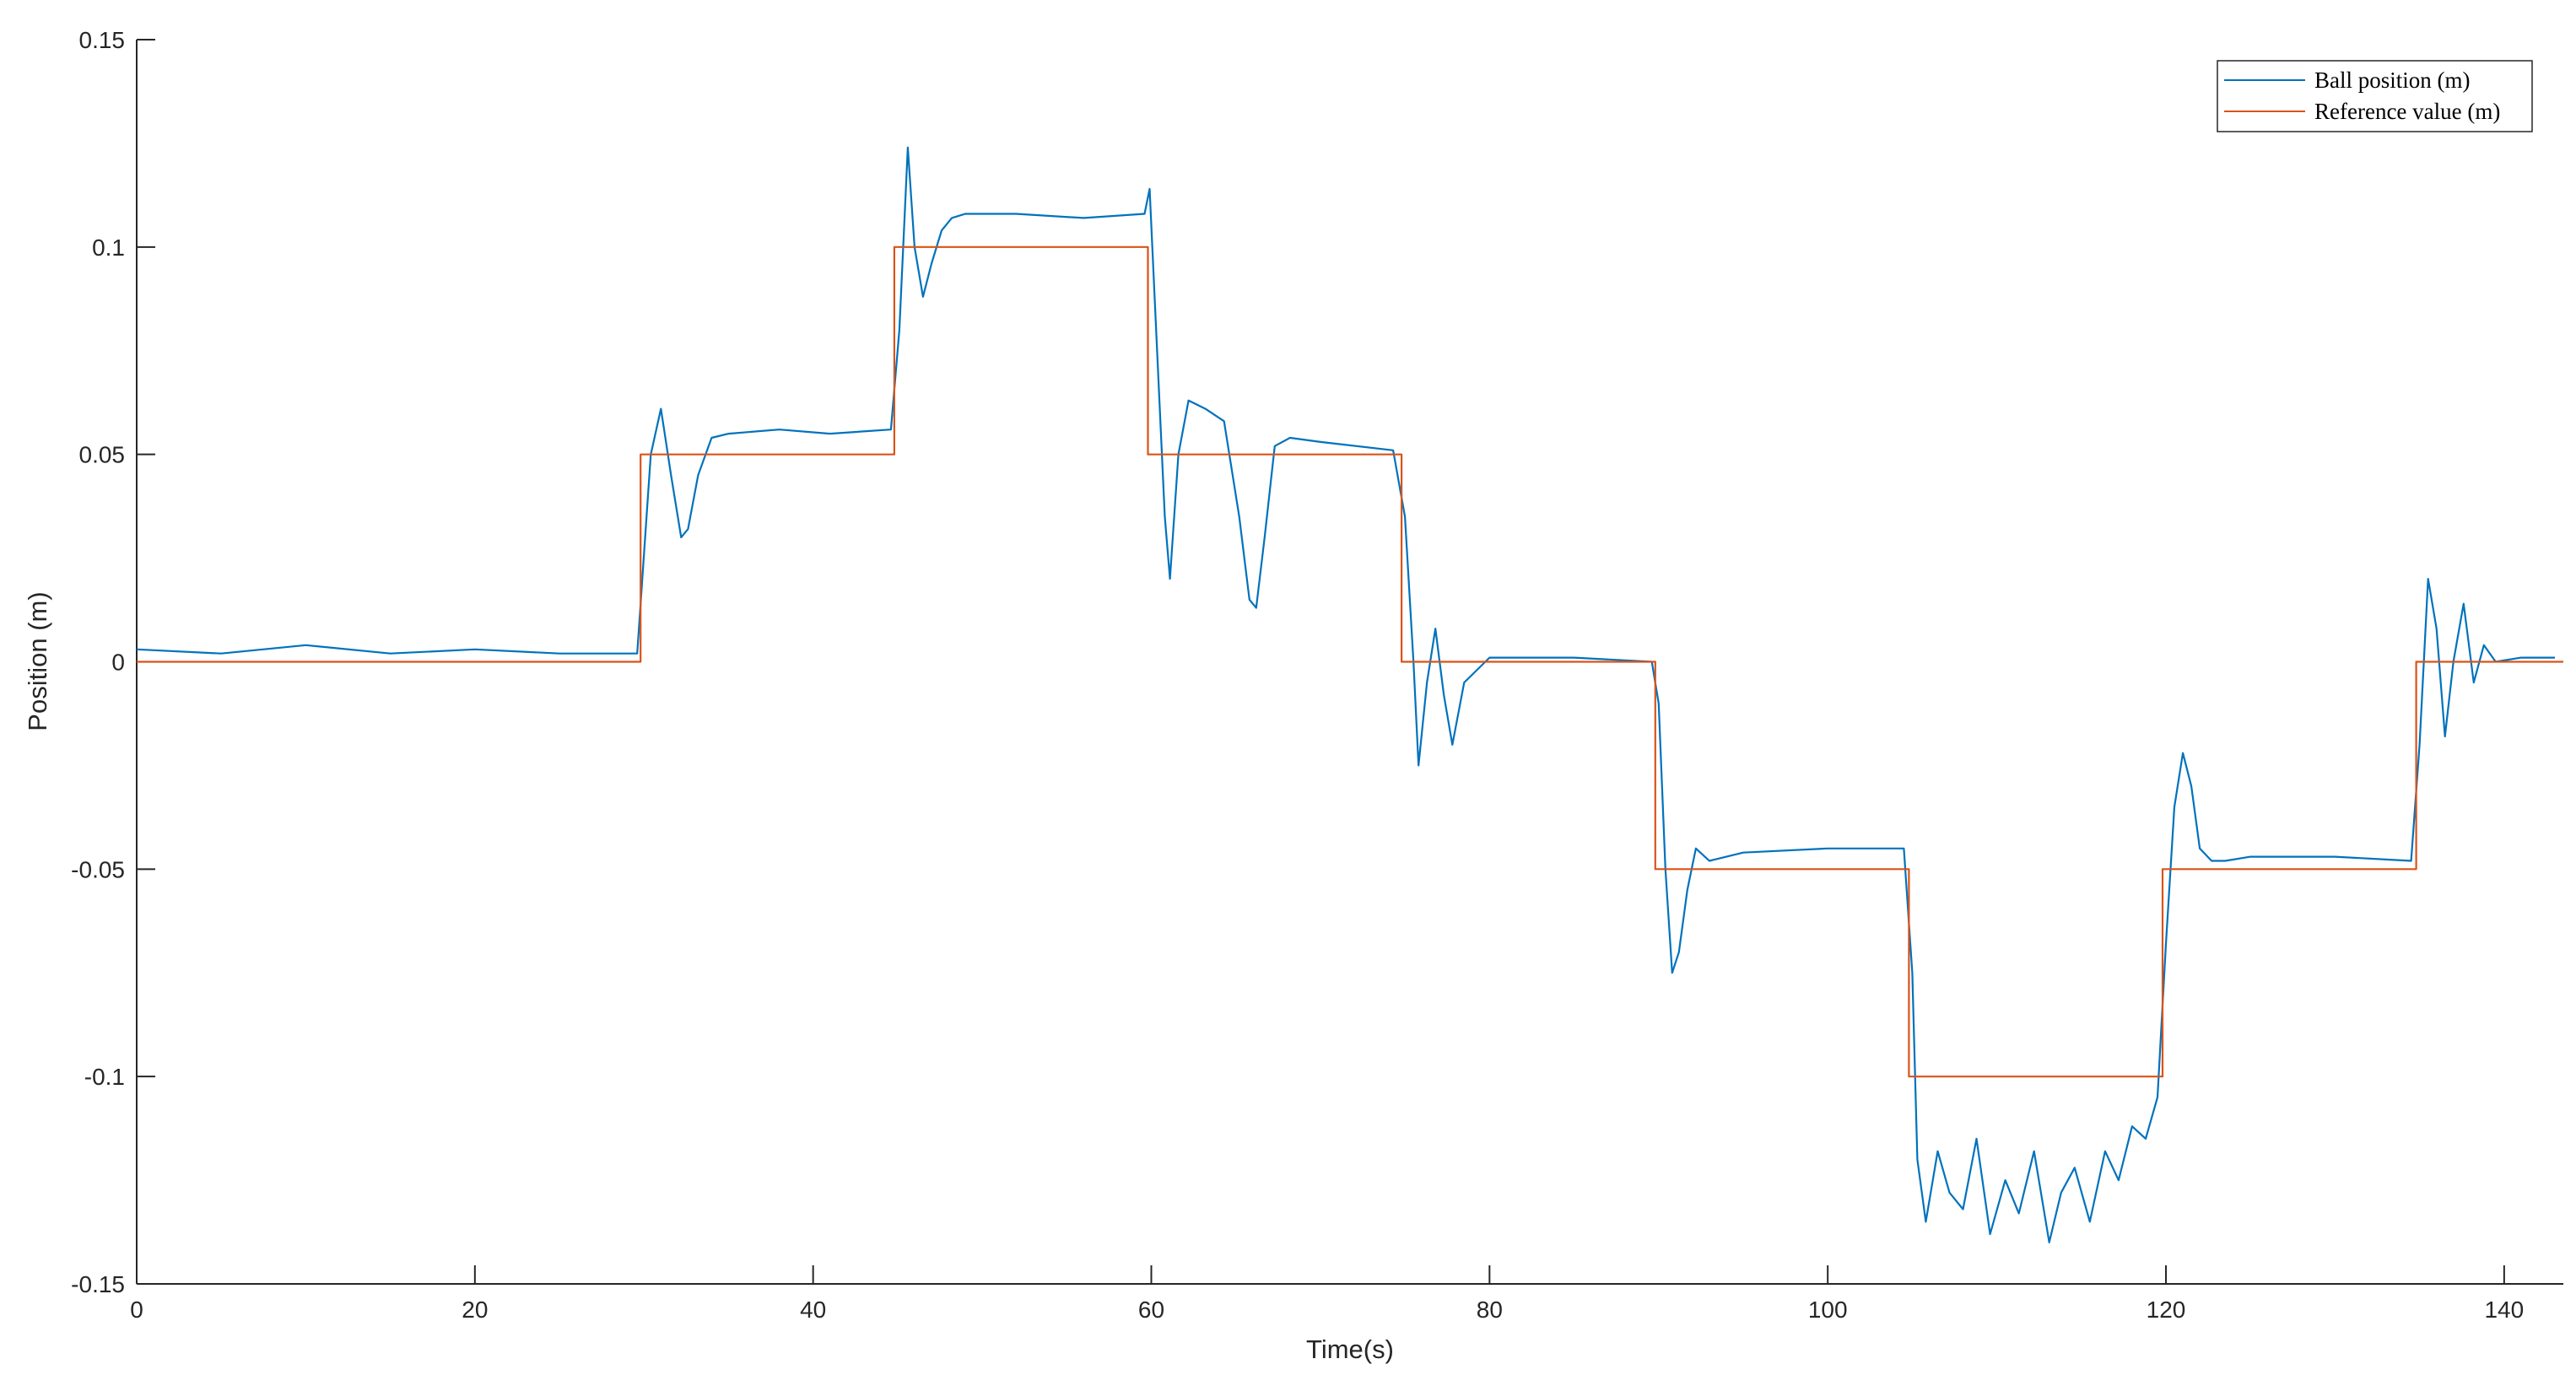  I want to click on legend-box, so click(2375, 96).